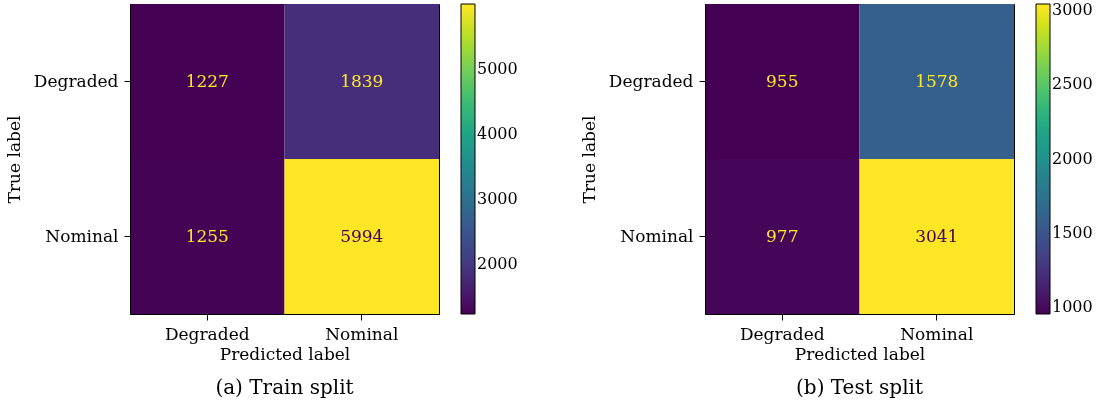  What do you see at coordinates (782, 80) in the screenshot?
I see `data-label: 955` at bounding box center [782, 80].